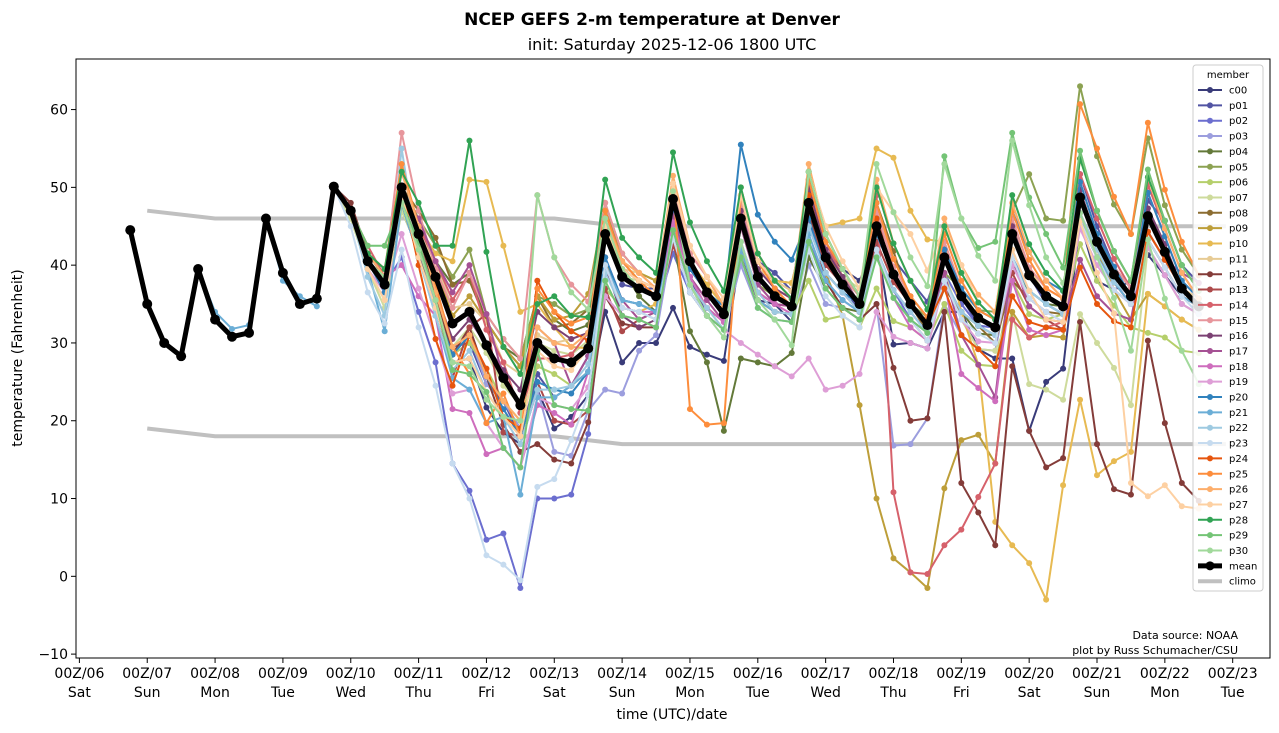 This screenshot has height=733, width=1279. Describe the element at coordinates (605, 202) in the screenshot. I see `point-p15` at that location.